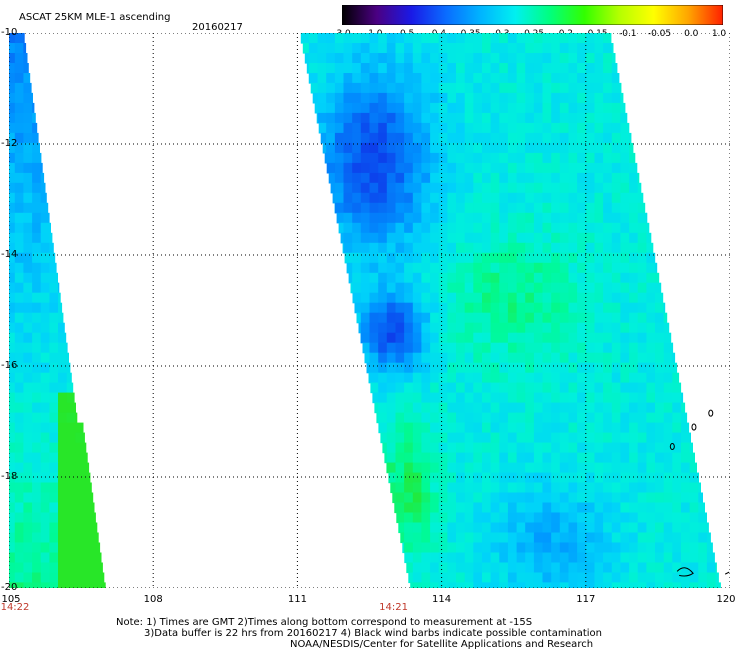 The image size is (740, 650). What do you see at coordinates (9, 254) in the screenshot?
I see `latitude-tick-label: -14` at bounding box center [9, 254].